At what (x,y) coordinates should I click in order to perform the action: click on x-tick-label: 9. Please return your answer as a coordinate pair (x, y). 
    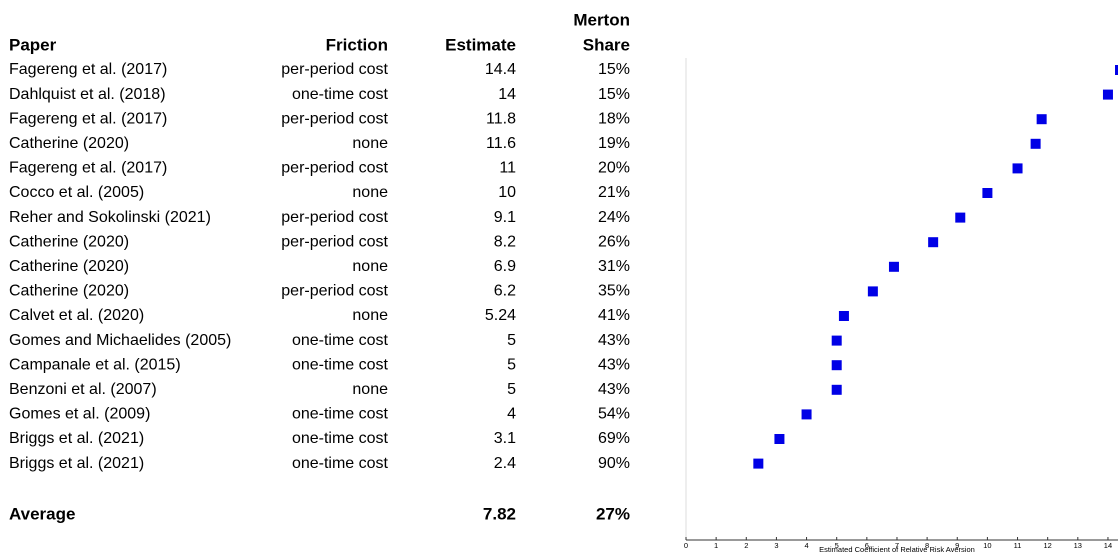
    Looking at the image, I should click on (957, 545).